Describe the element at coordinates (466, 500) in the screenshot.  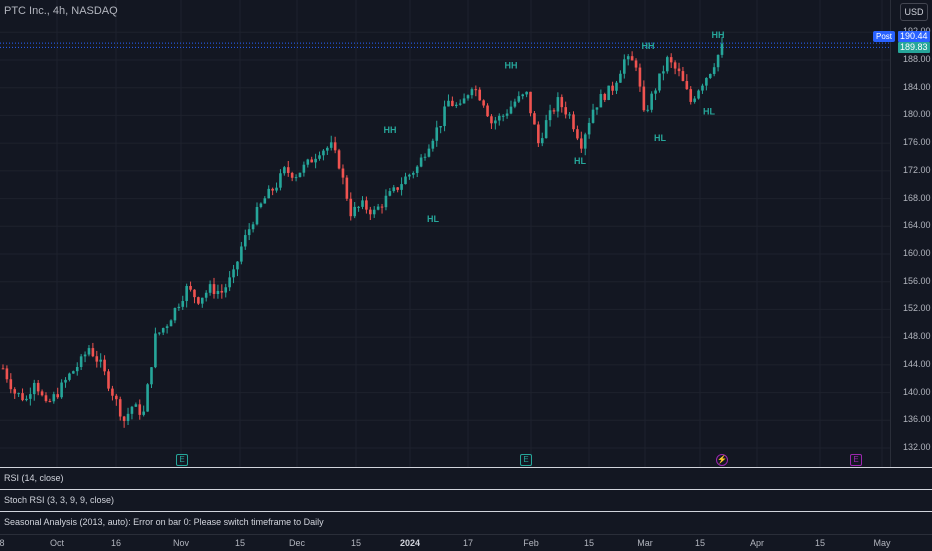
I see `stoch-rsi-pane: Stoch RSI (3, 3, 9, 9, close)` at that location.